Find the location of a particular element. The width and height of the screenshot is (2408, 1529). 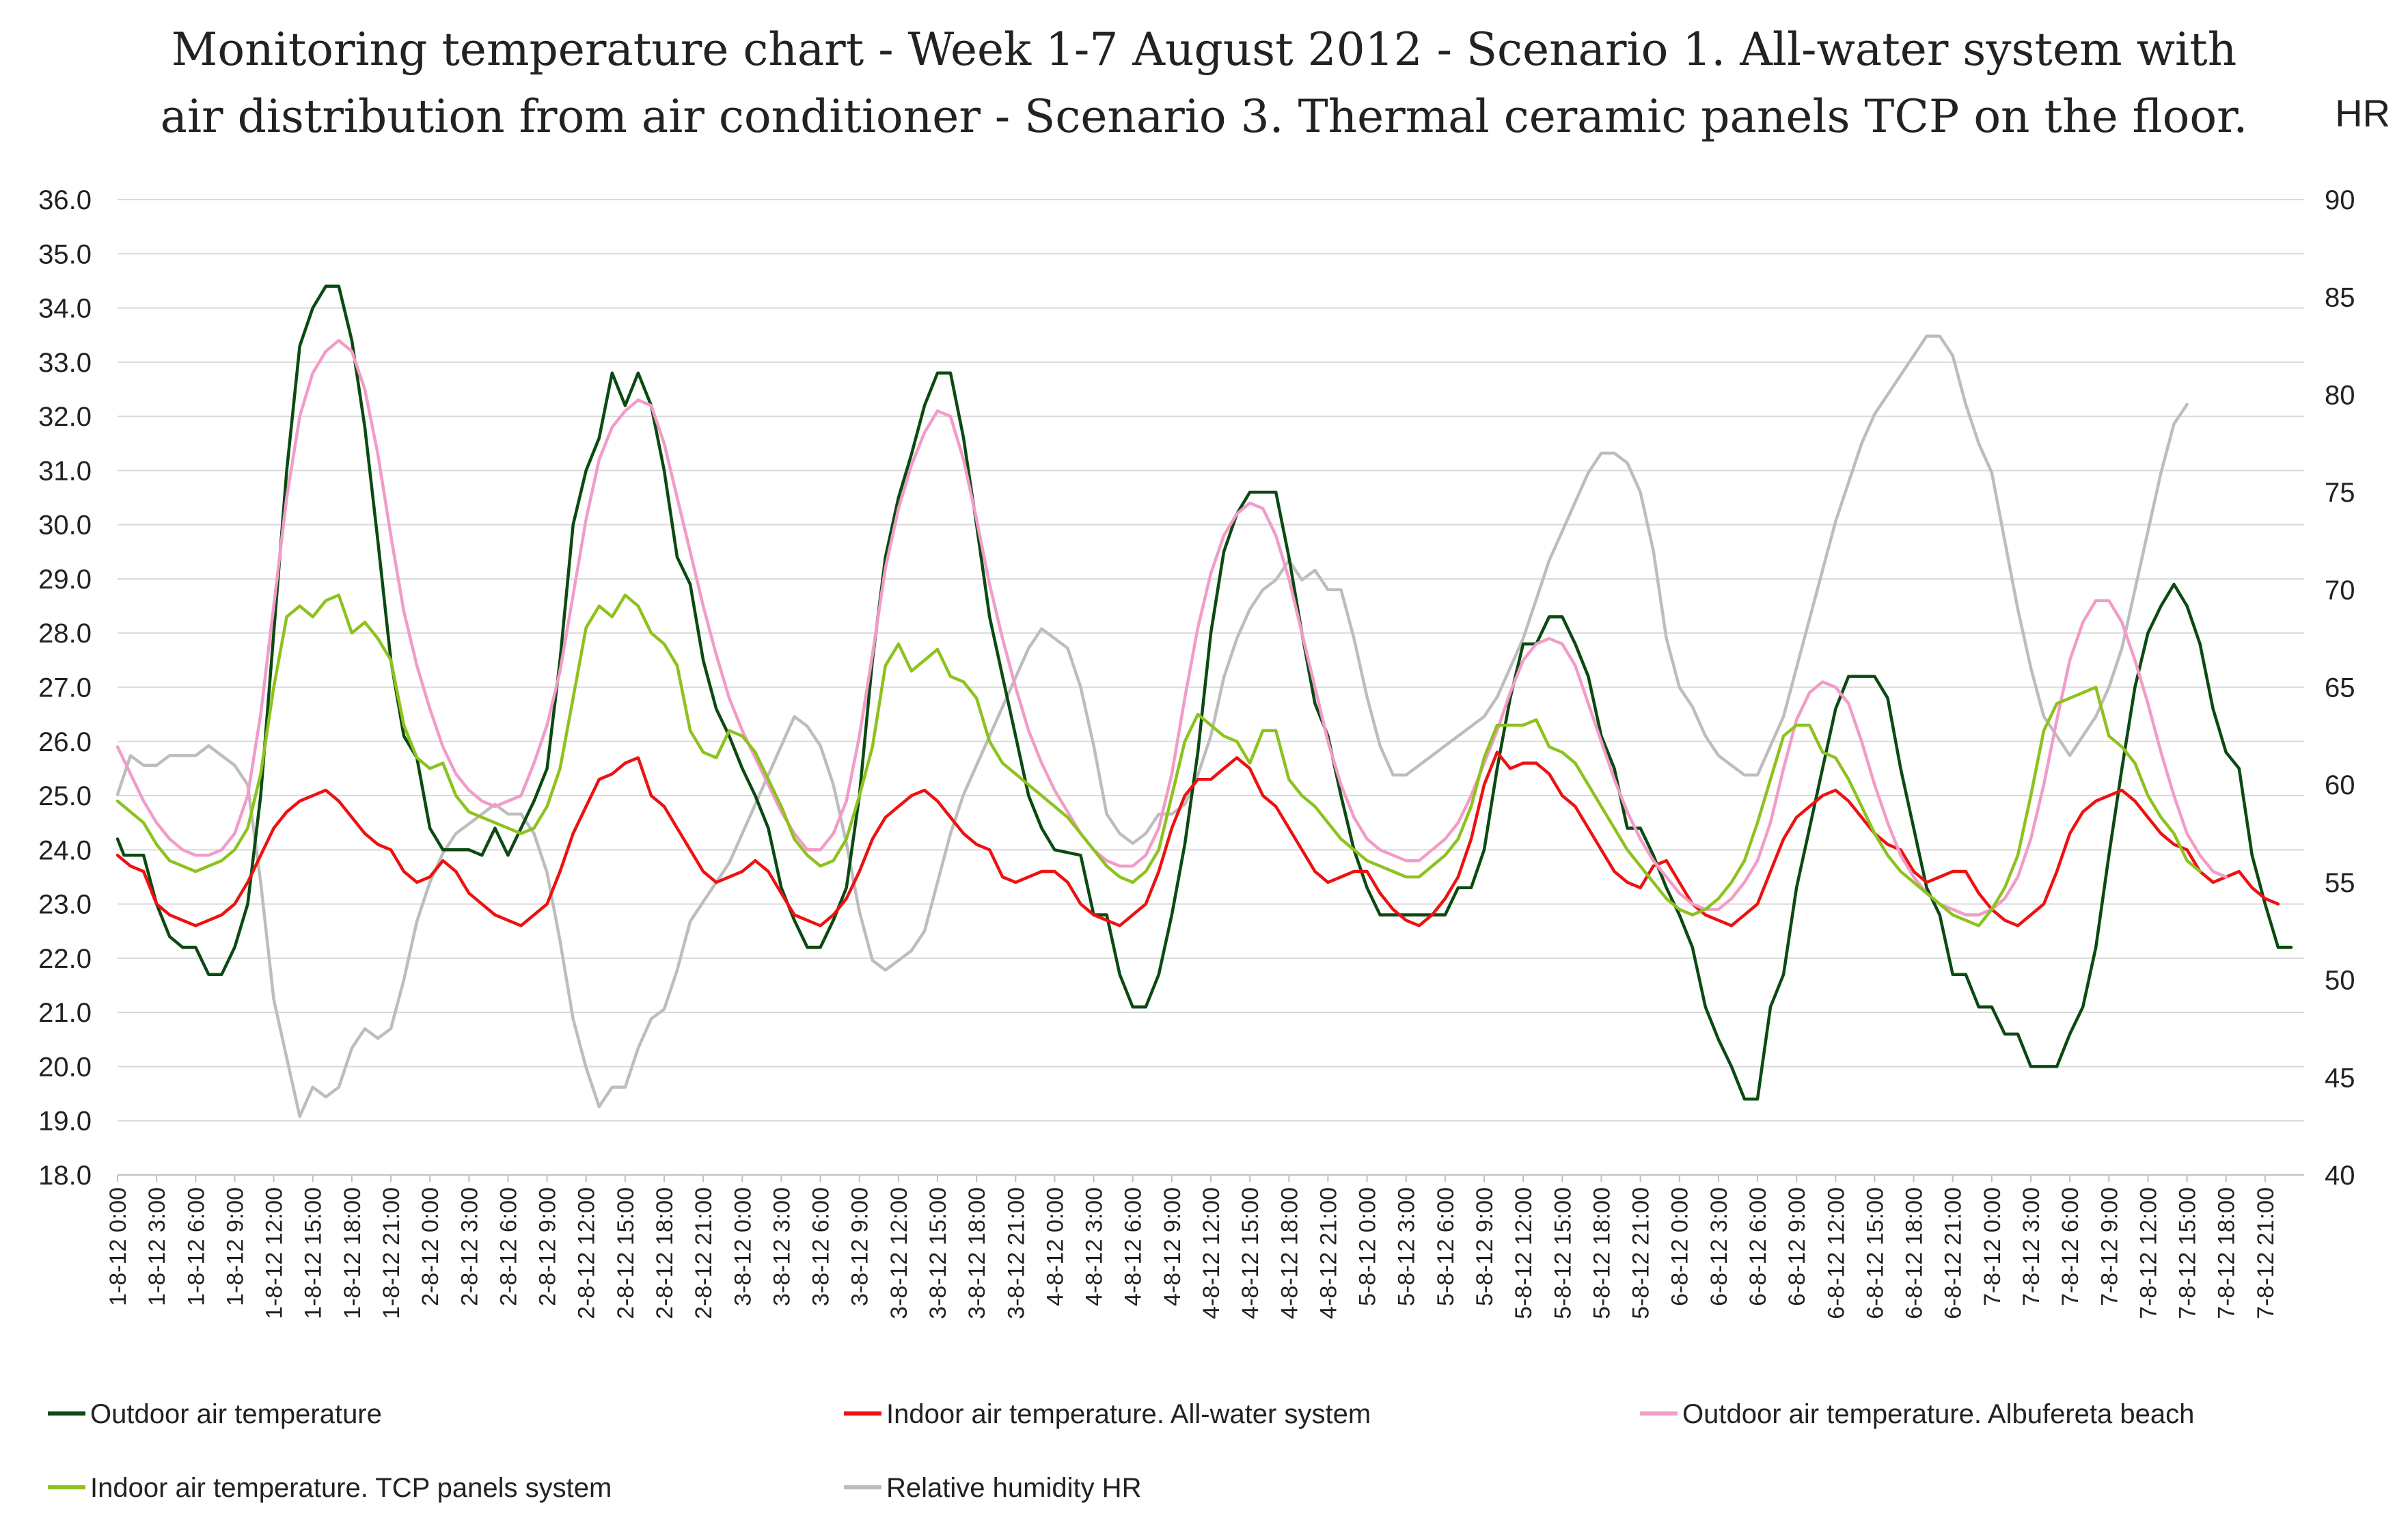

x-tick-label: 4-8-12 12:00 is located at coordinates (1212, 1253).